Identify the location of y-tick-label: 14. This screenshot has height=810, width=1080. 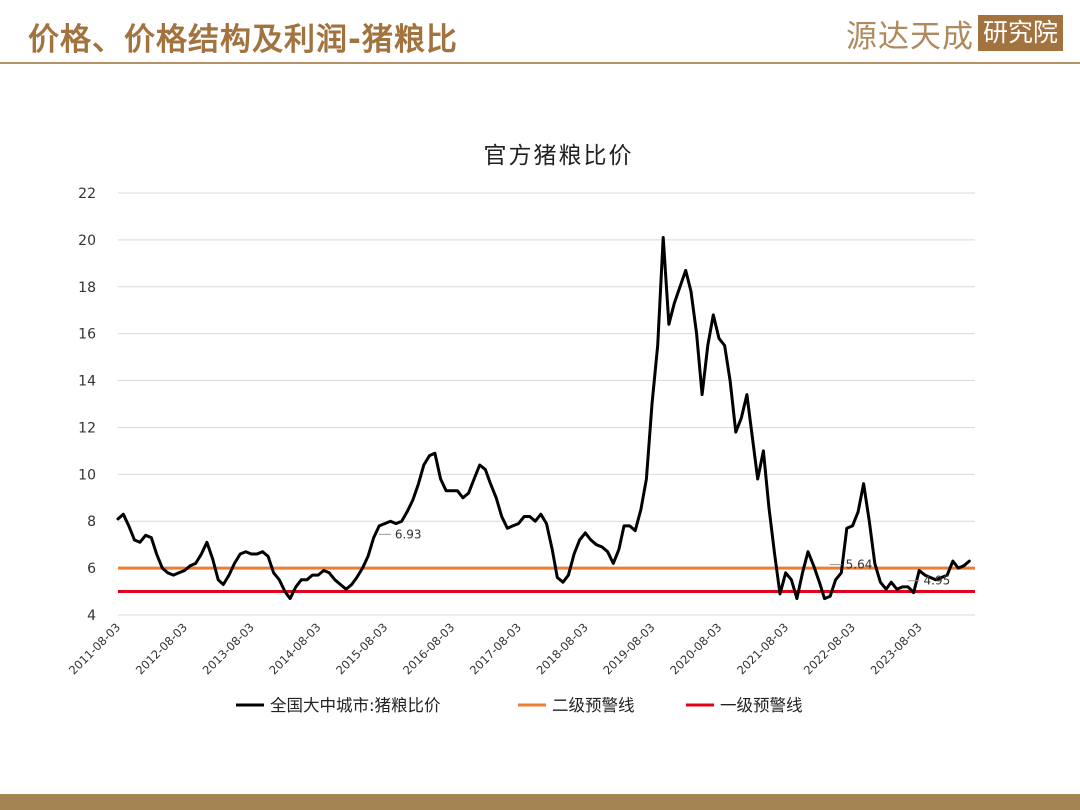
(87, 382).